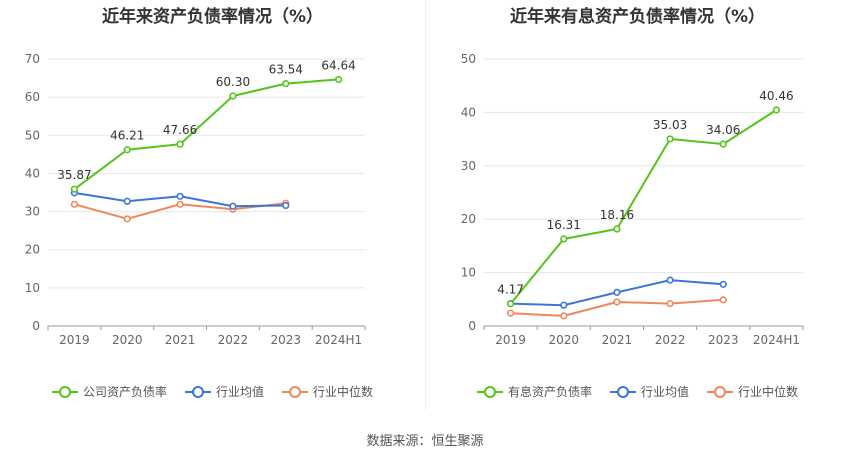  I want to click on chart-legend: 有息资产负债率 行业均值 行业中位数, so click(637, 391).